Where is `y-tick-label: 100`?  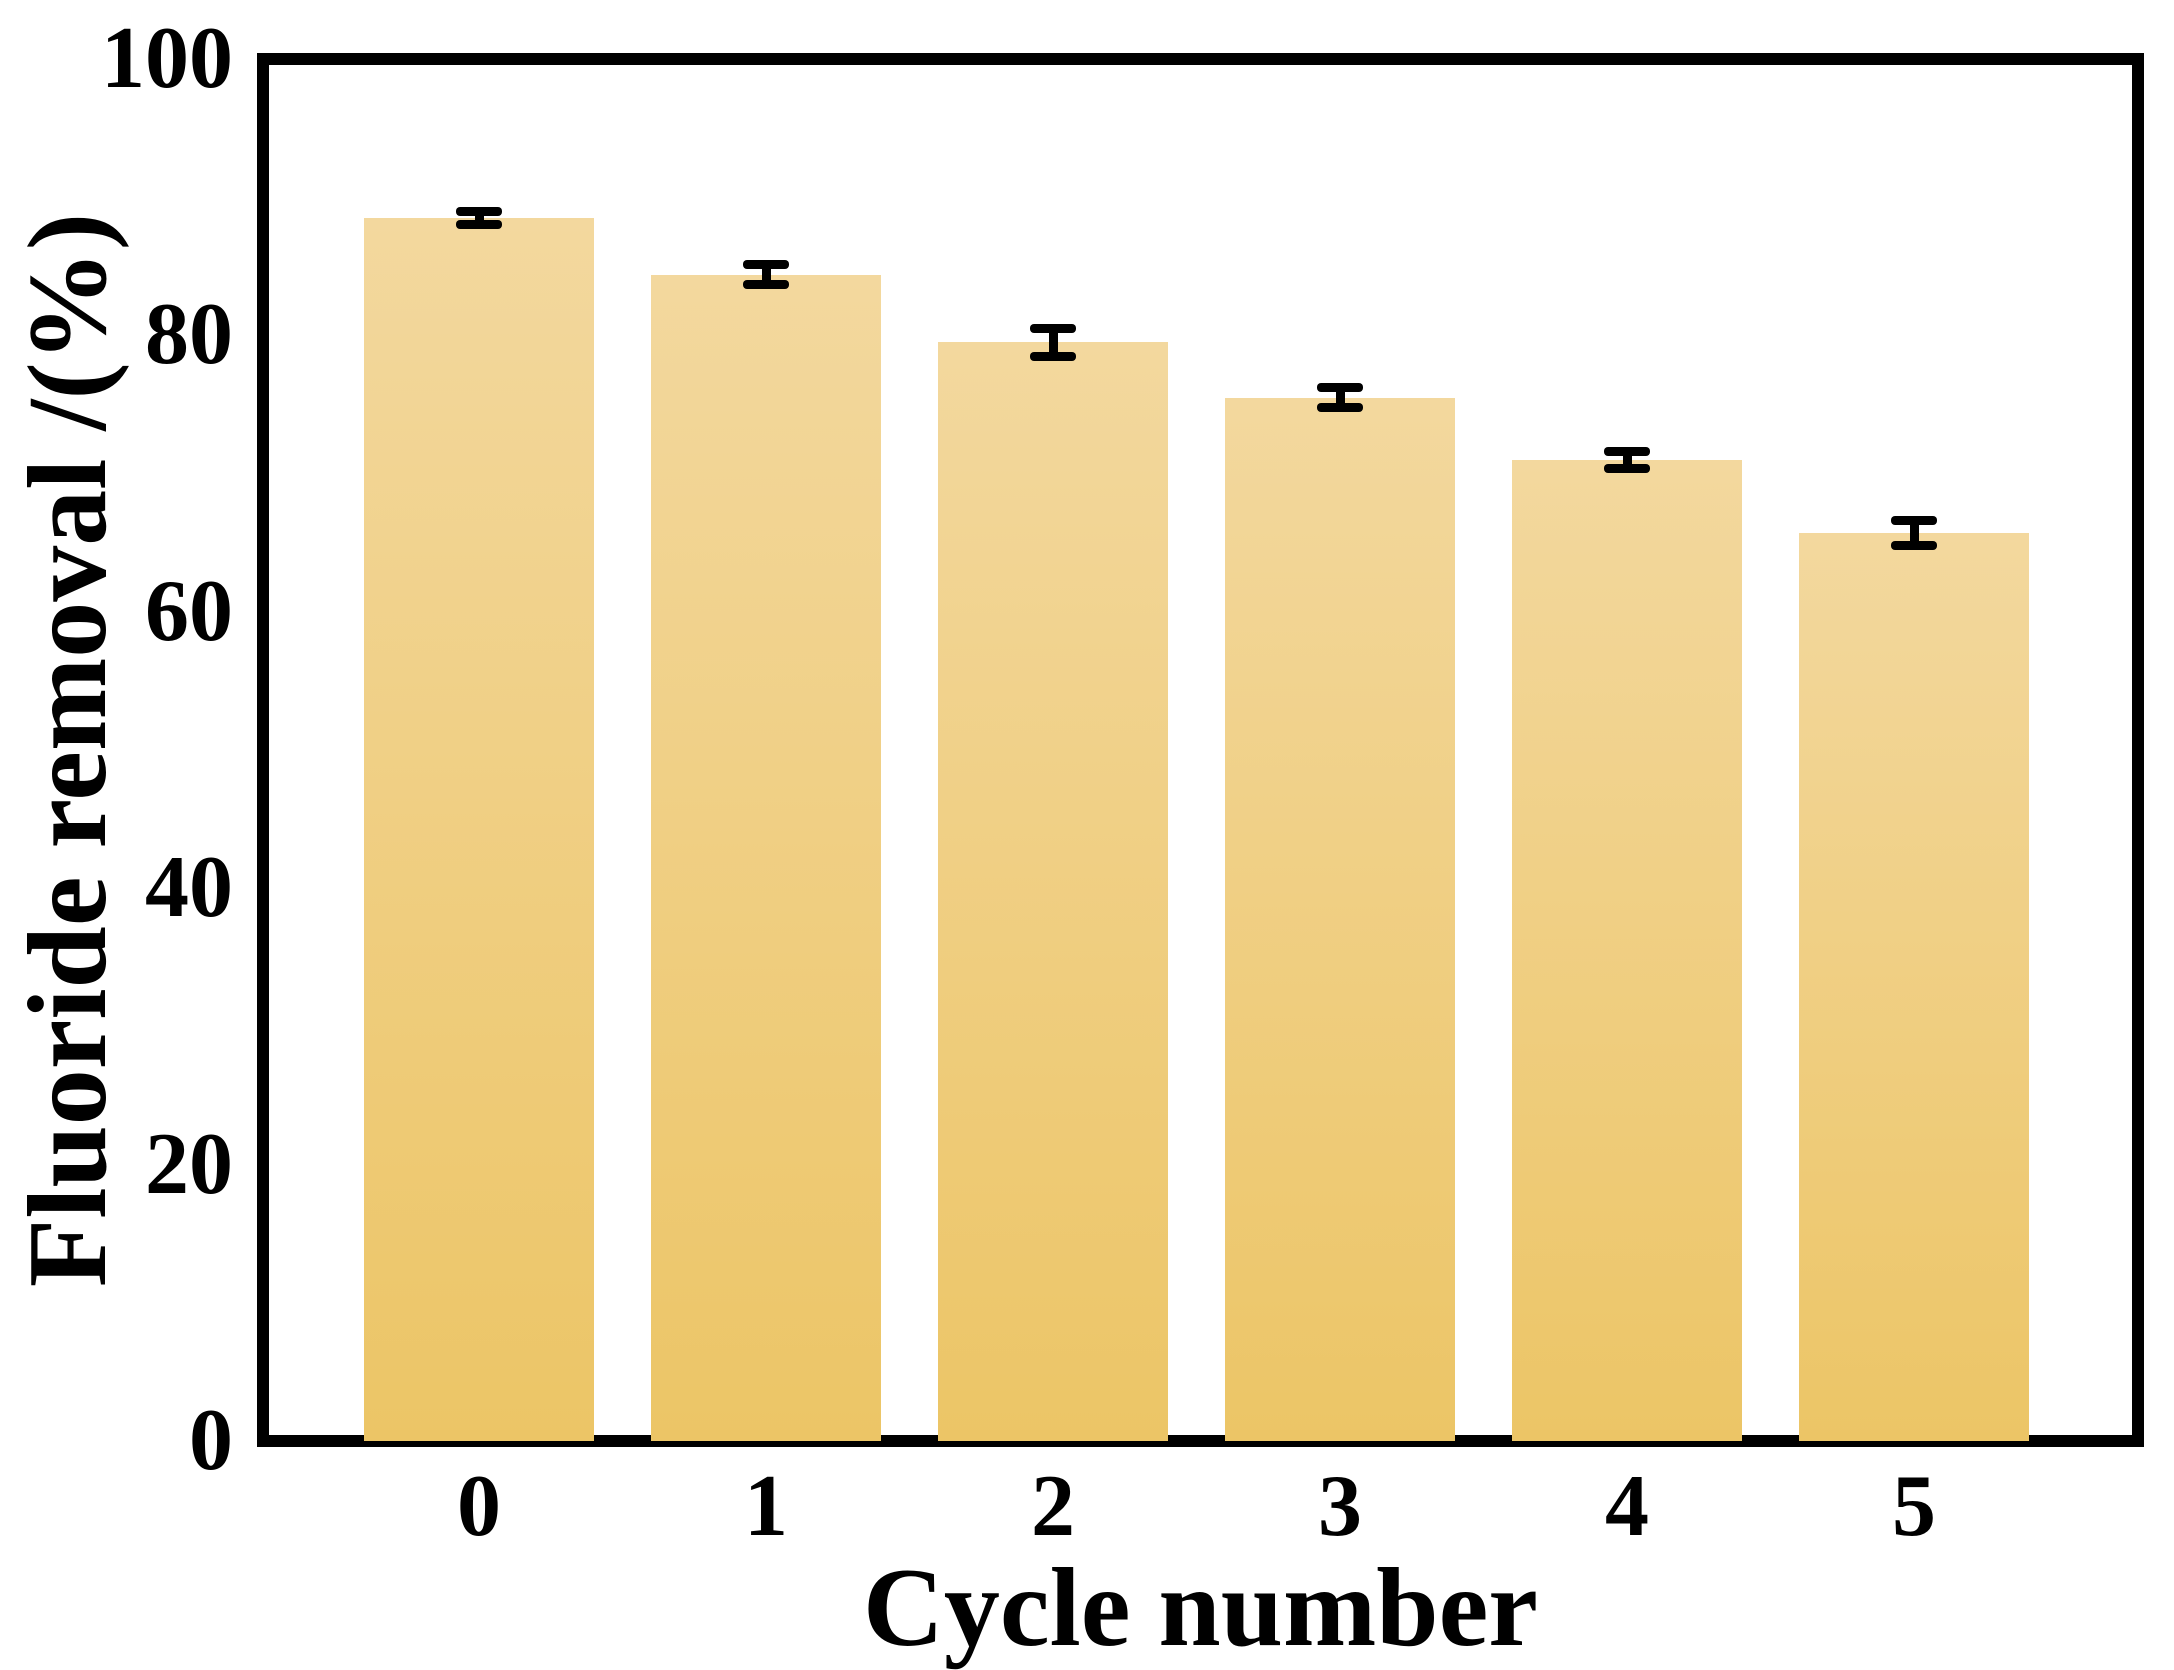
y-tick-label: 100 is located at coordinates (167, 58).